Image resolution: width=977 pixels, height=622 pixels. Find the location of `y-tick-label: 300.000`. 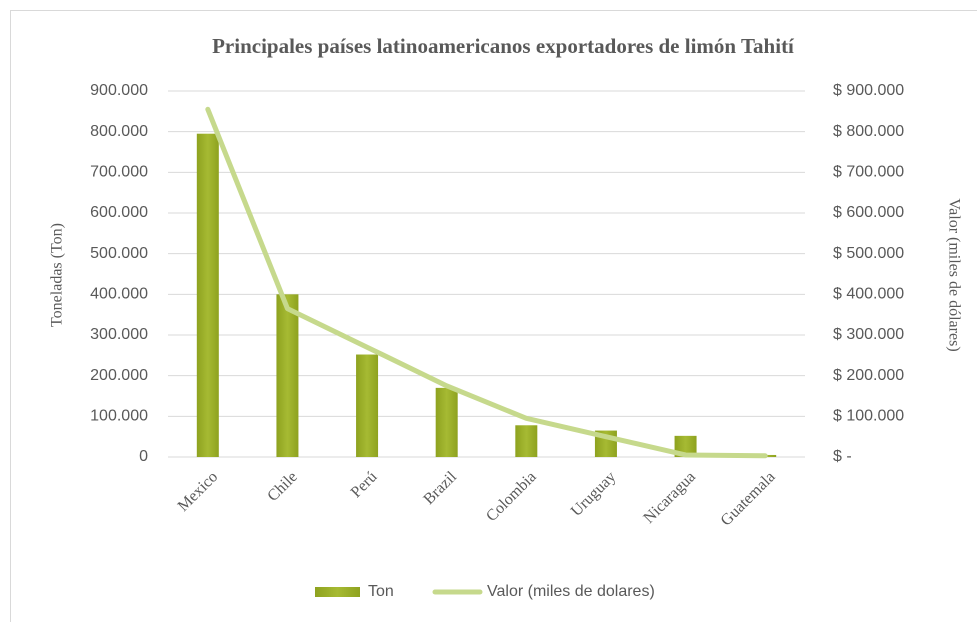

y-tick-label: 300.000 is located at coordinates (119, 334).